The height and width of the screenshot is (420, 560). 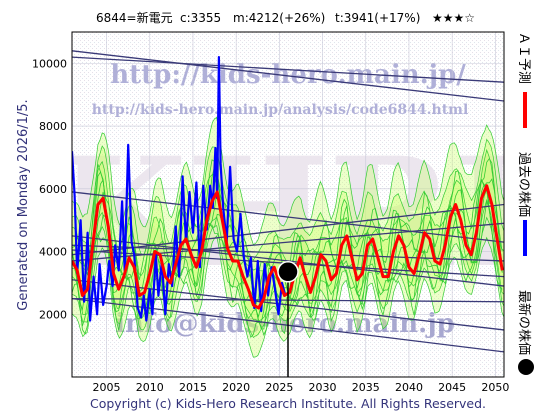 What do you see at coordinates (323, 387) in the screenshot?
I see `x-tick-label: 2030` at bounding box center [323, 387].